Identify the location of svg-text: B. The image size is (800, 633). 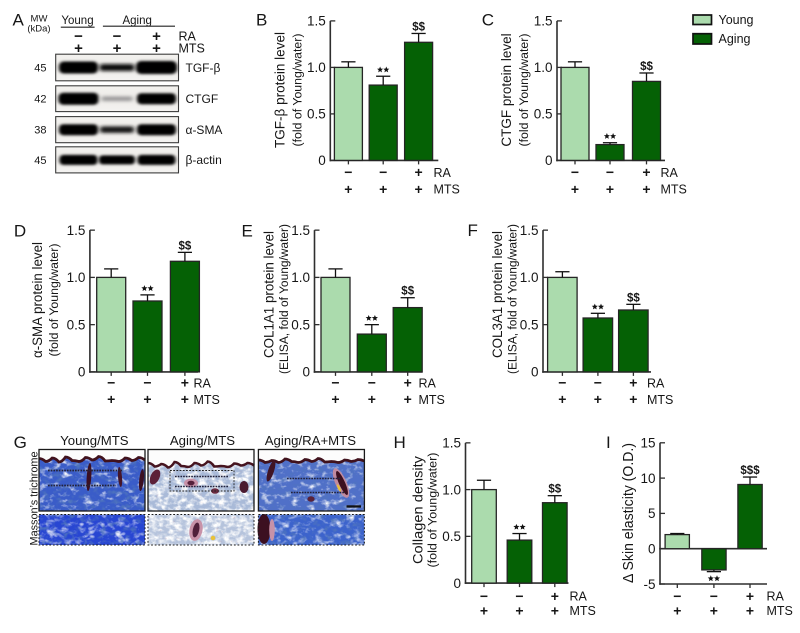
(261, 20).